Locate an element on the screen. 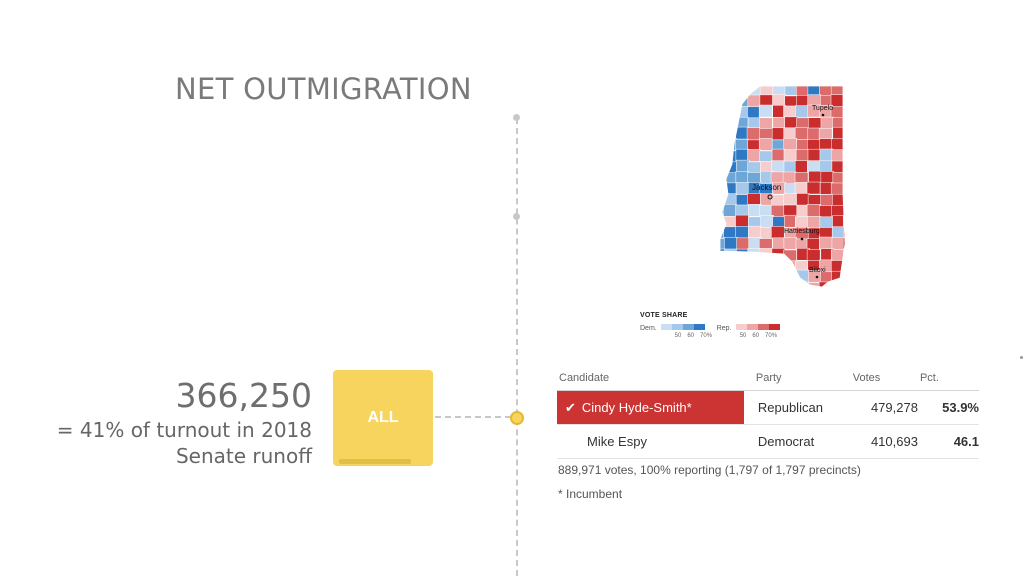 Image resolution: width=1024 pixels, height=576 pixels. legend-dem-swatches is located at coordinates (682, 328).